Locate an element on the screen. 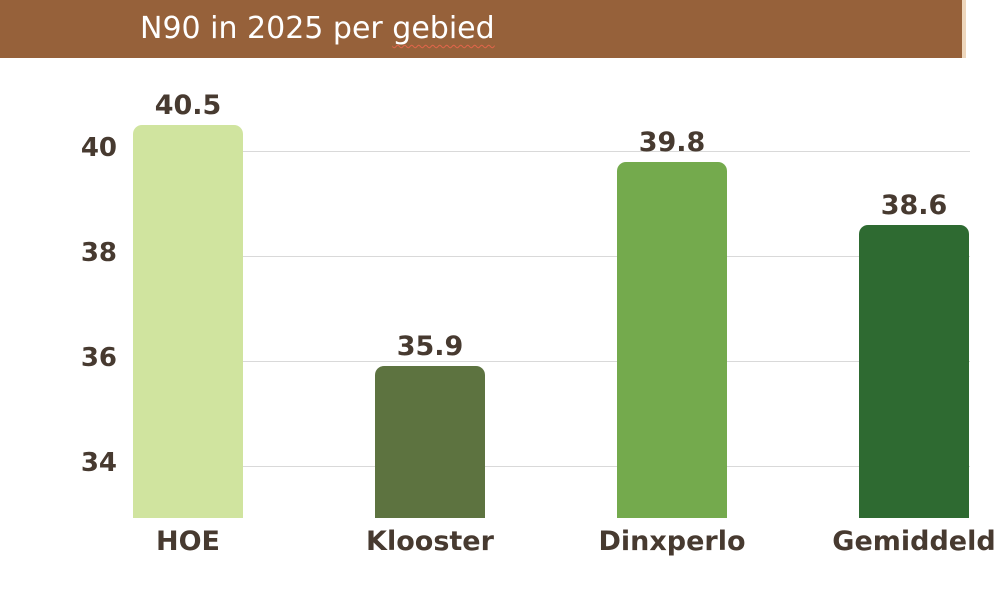 This screenshot has width=994, height=594. y-axis-tick-label-34: 34 is located at coordinates (98, 462).